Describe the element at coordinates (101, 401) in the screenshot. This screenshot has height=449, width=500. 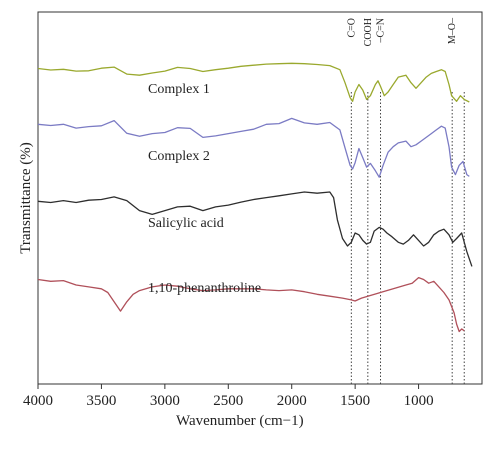
I see `x-tick-label: 3500` at that location.